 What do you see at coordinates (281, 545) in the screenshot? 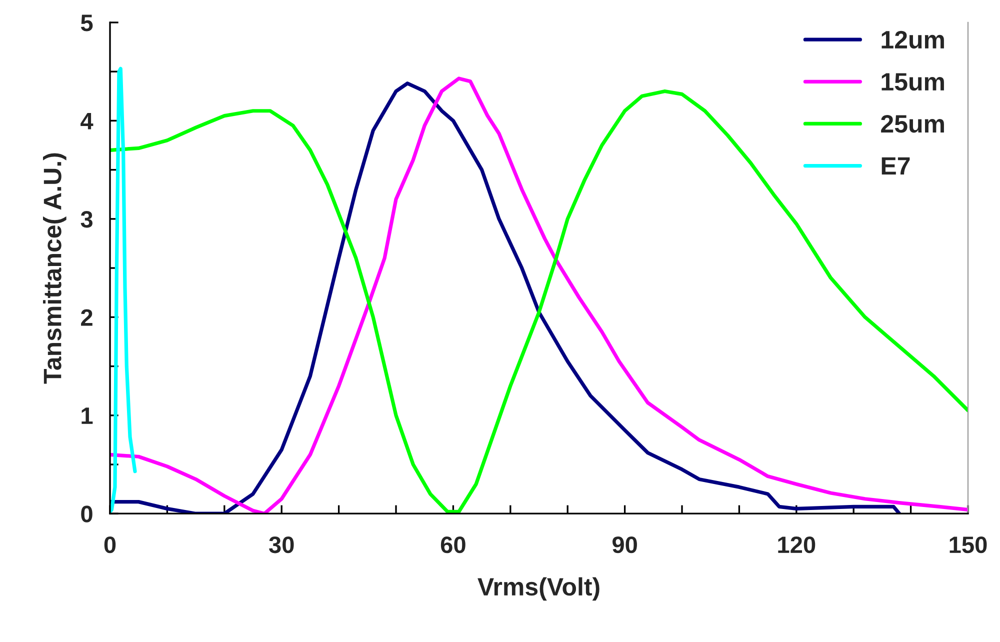
I see `x-tick-label: 30` at bounding box center [281, 545].